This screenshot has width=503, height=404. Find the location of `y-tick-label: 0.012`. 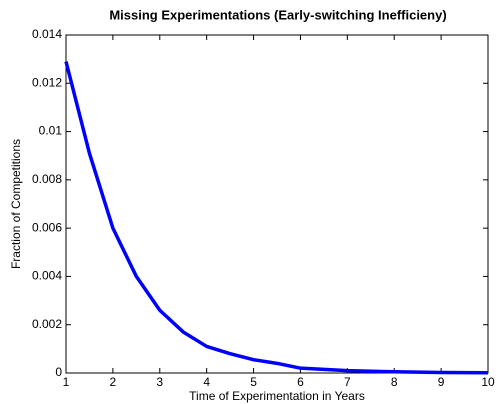

y-tick-label: 0.012 is located at coordinates (47, 82).